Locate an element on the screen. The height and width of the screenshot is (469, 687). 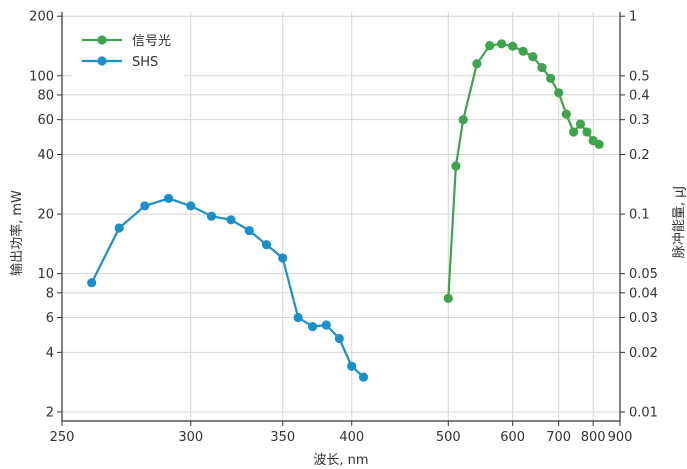
legend-marker-signal is located at coordinates (102, 40).